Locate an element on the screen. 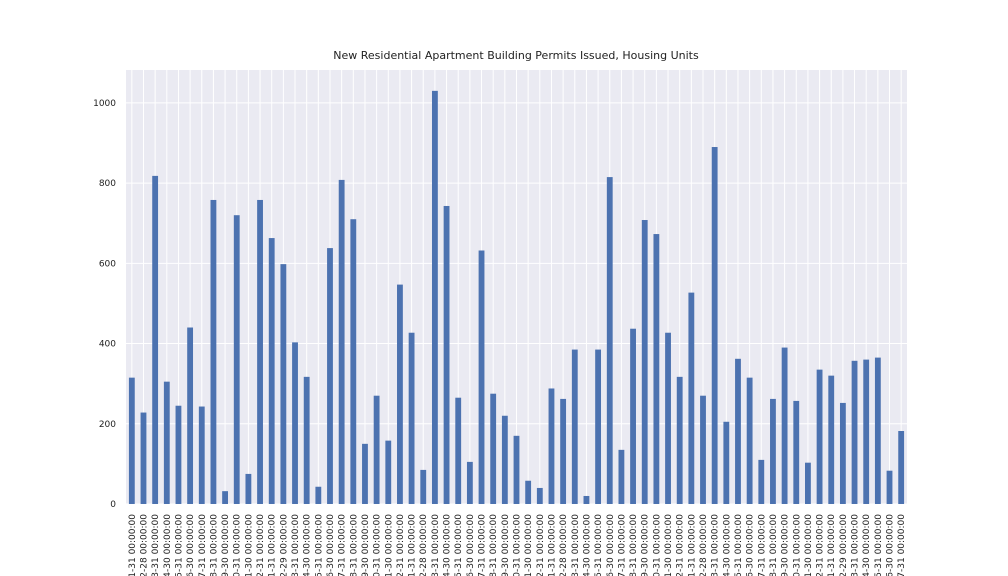 The width and height of the screenshot is (1008, 576). y-tick-label: 600 is located at coordinates (107, 264).